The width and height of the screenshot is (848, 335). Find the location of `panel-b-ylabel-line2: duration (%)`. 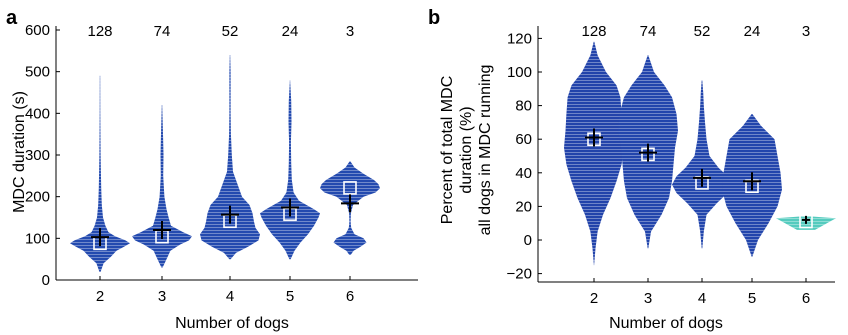

panel-b-ylabel-line2: duration (%) is located at coordinates (466, 149).